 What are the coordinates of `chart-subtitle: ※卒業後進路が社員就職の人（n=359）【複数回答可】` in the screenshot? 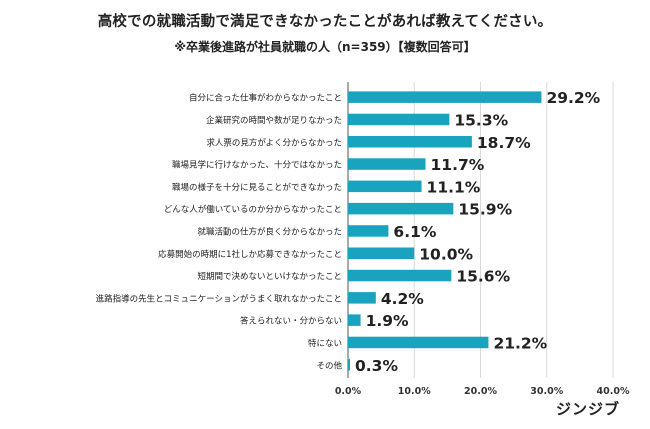 It's located at (325, 47).